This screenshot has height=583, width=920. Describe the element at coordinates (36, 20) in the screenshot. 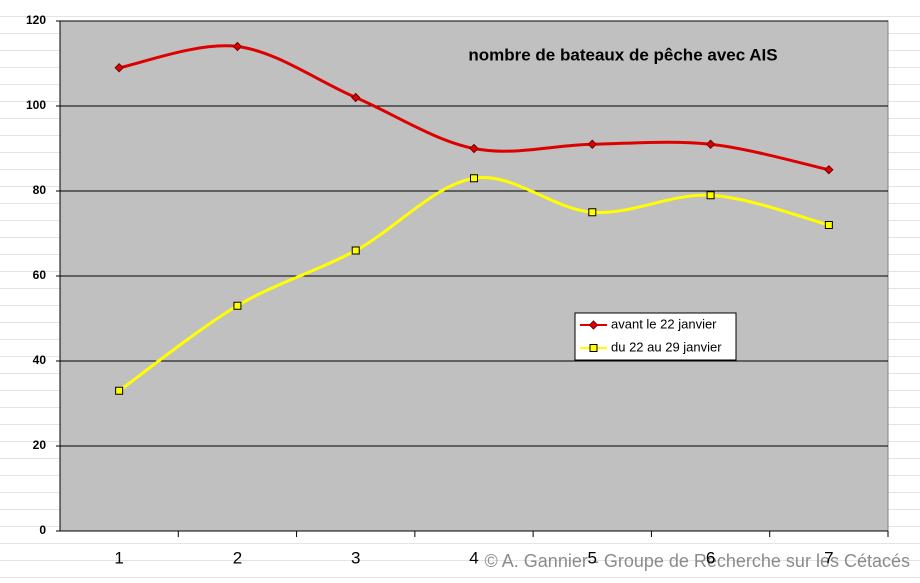

I see `y-tick-label: 120` at that location.